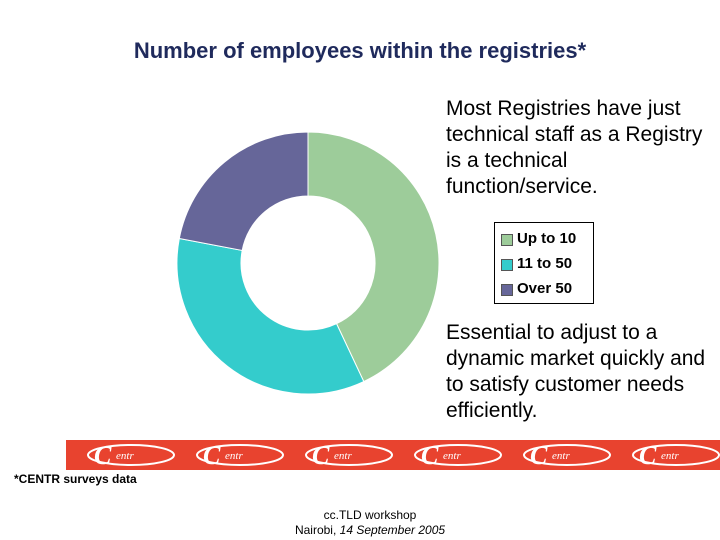 This screenshot has height=540, width=720. I want to click on legend-label: 11 to 50, so click(545, 263).